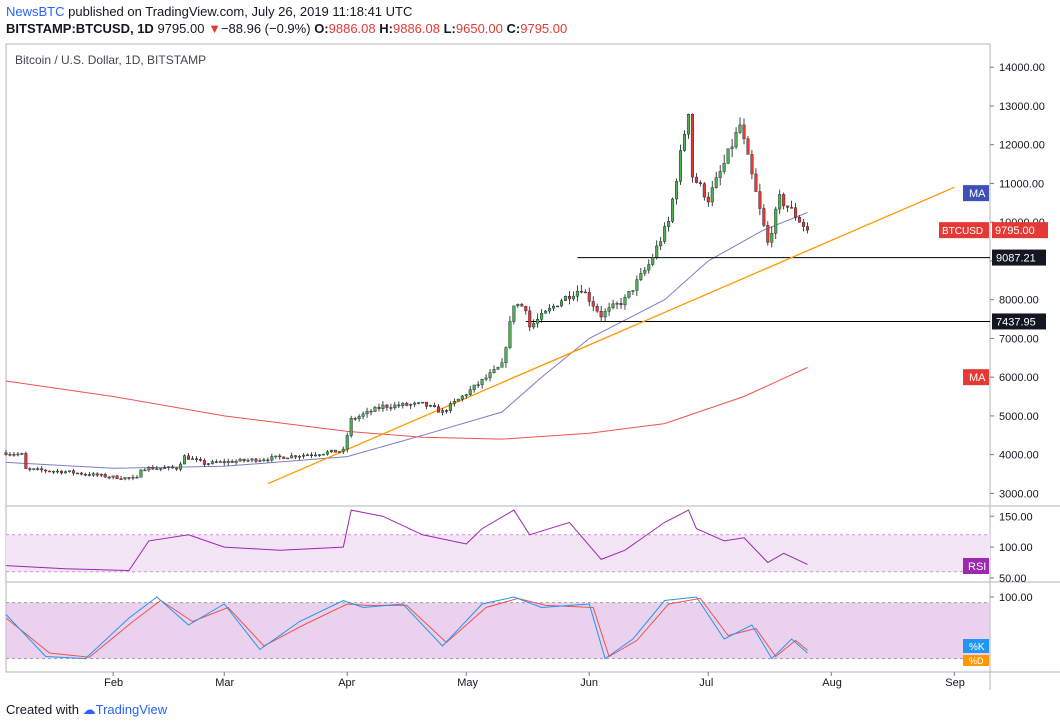  I want to click on publisher-name: NewsBTC, so click(35, 11).